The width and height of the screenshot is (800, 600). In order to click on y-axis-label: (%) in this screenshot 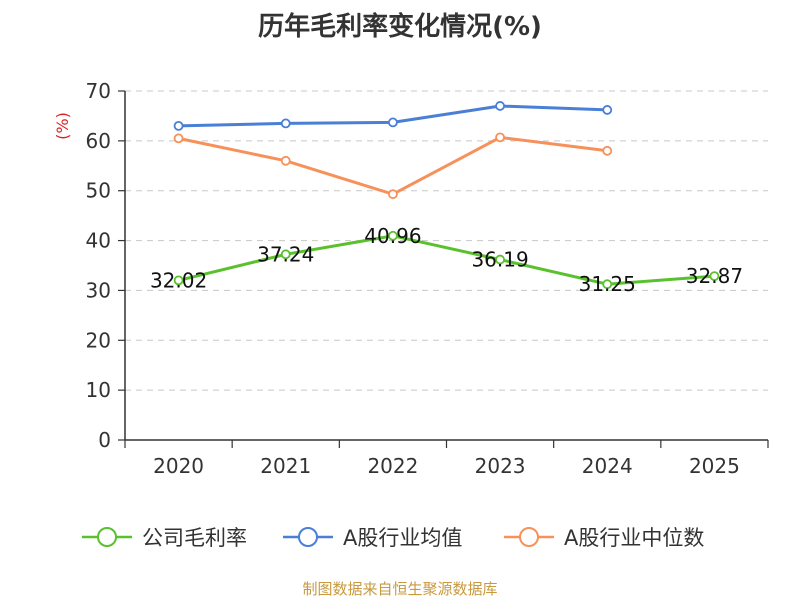, I will do `click(62, 126)`.